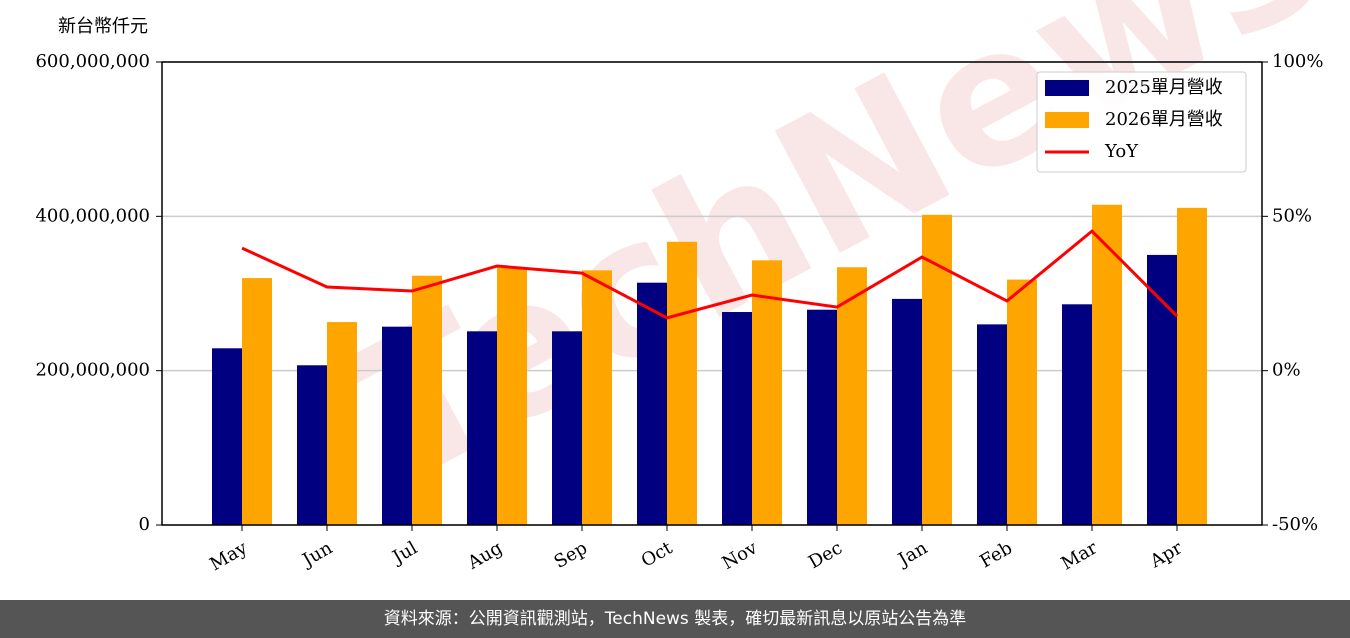 The width and height of the screenshot is (1350, 638). Describe the element at coordinates (1286, 370) in the screenshot. I see `y2-tick-label: 0%` at that location.